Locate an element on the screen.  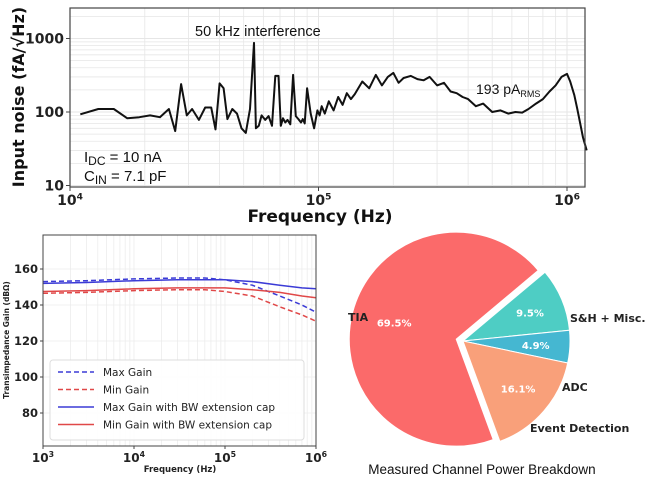
gain-x-tick-label: 104 is located at coordinates (134, 457).